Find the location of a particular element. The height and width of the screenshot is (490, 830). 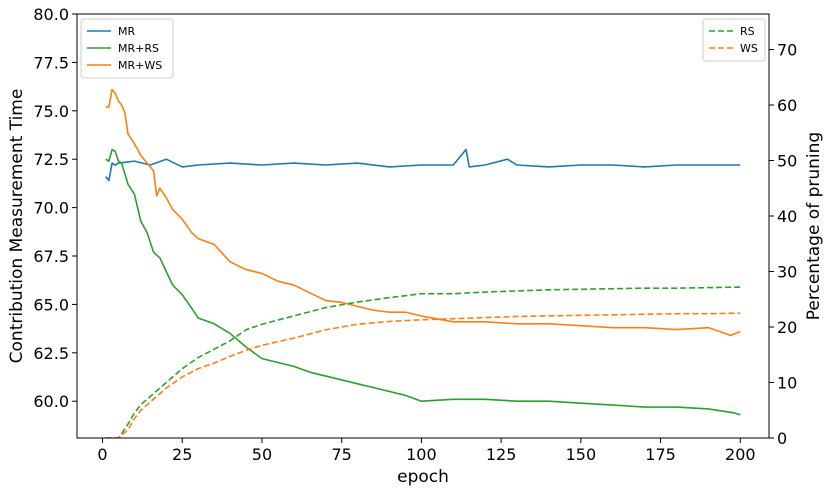

y-right-tick-label: 10 is located at coordinates (787, 383).